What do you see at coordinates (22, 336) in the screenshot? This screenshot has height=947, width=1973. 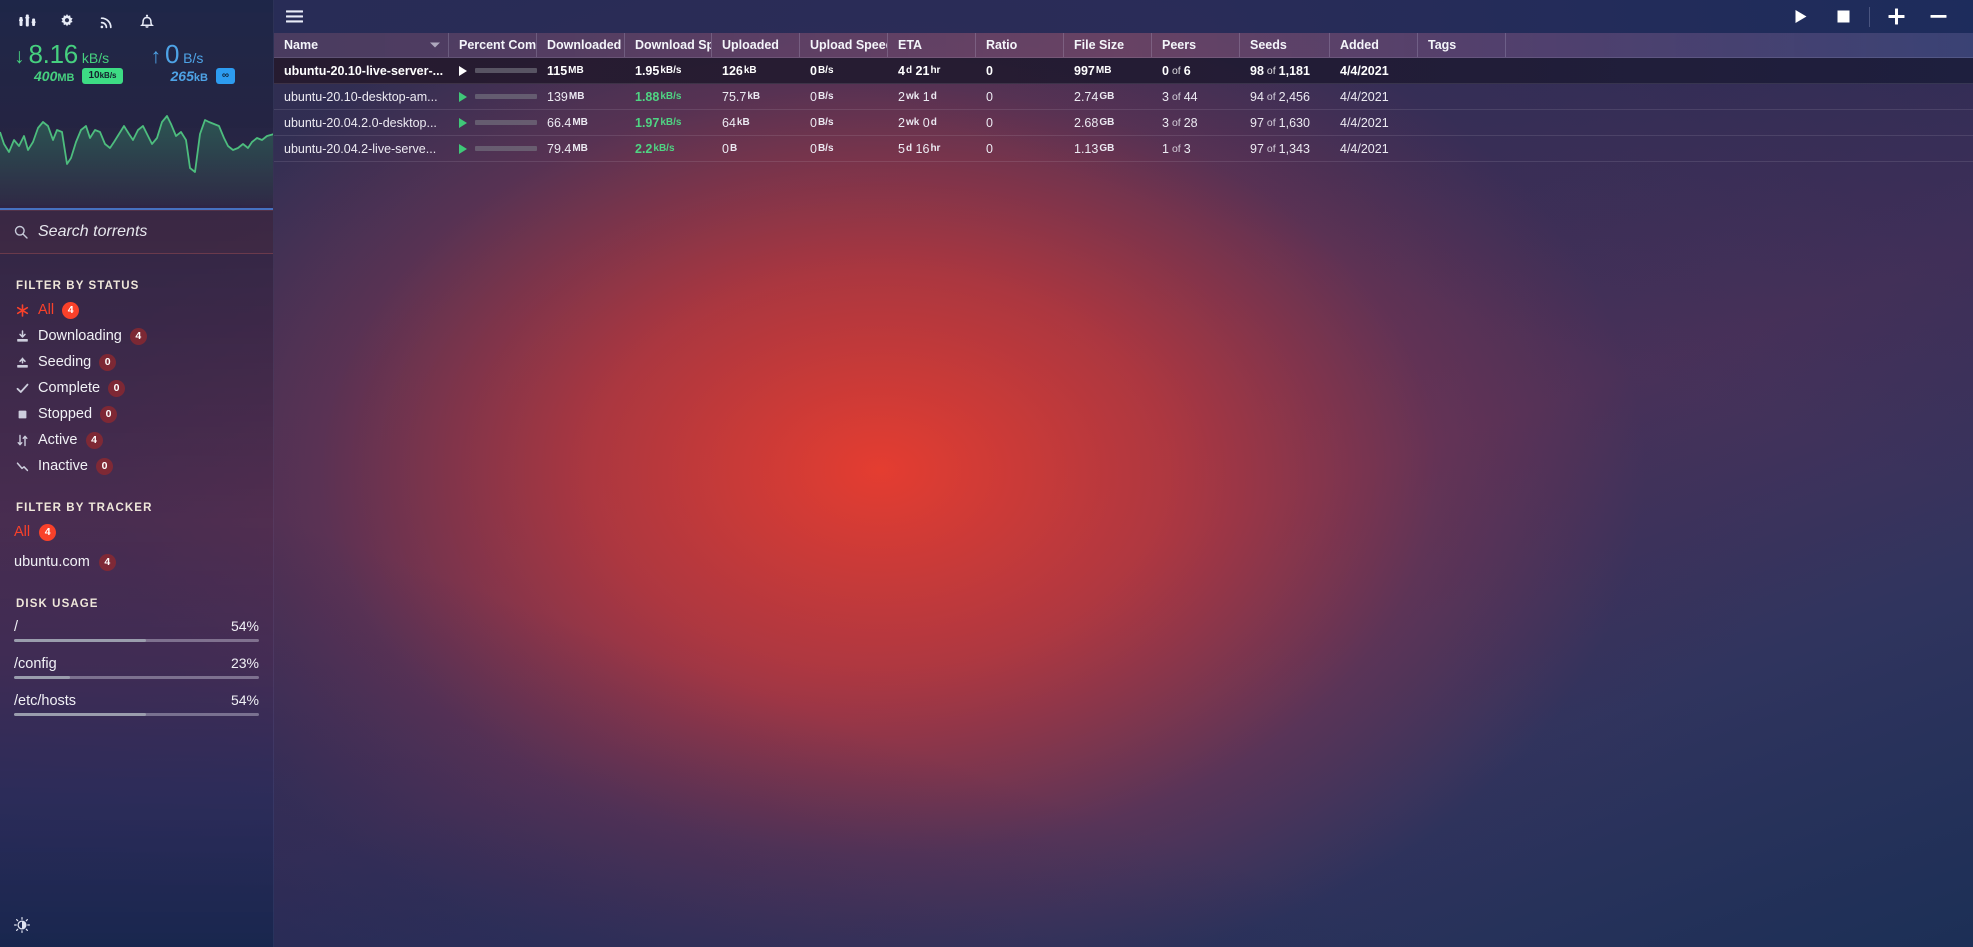 I see `download-tray-icon` at bounding box center [22, 336].